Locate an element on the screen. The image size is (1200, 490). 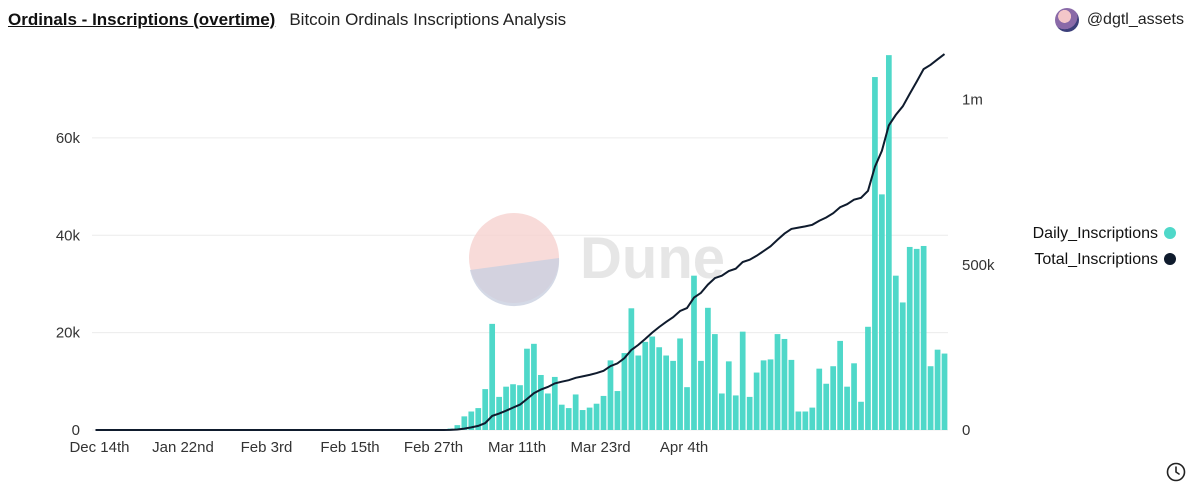
x-tick-label: Feb 15th is located at coordinates (349, 447).